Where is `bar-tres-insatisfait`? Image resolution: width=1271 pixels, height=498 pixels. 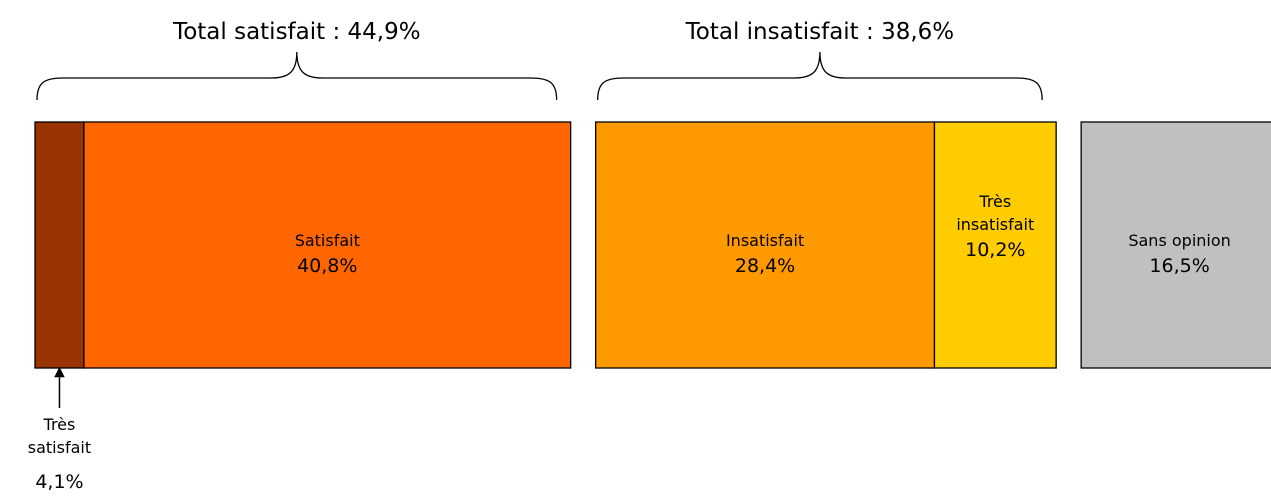 bar-tres-insatisfait is located at coordinates (995, 245).